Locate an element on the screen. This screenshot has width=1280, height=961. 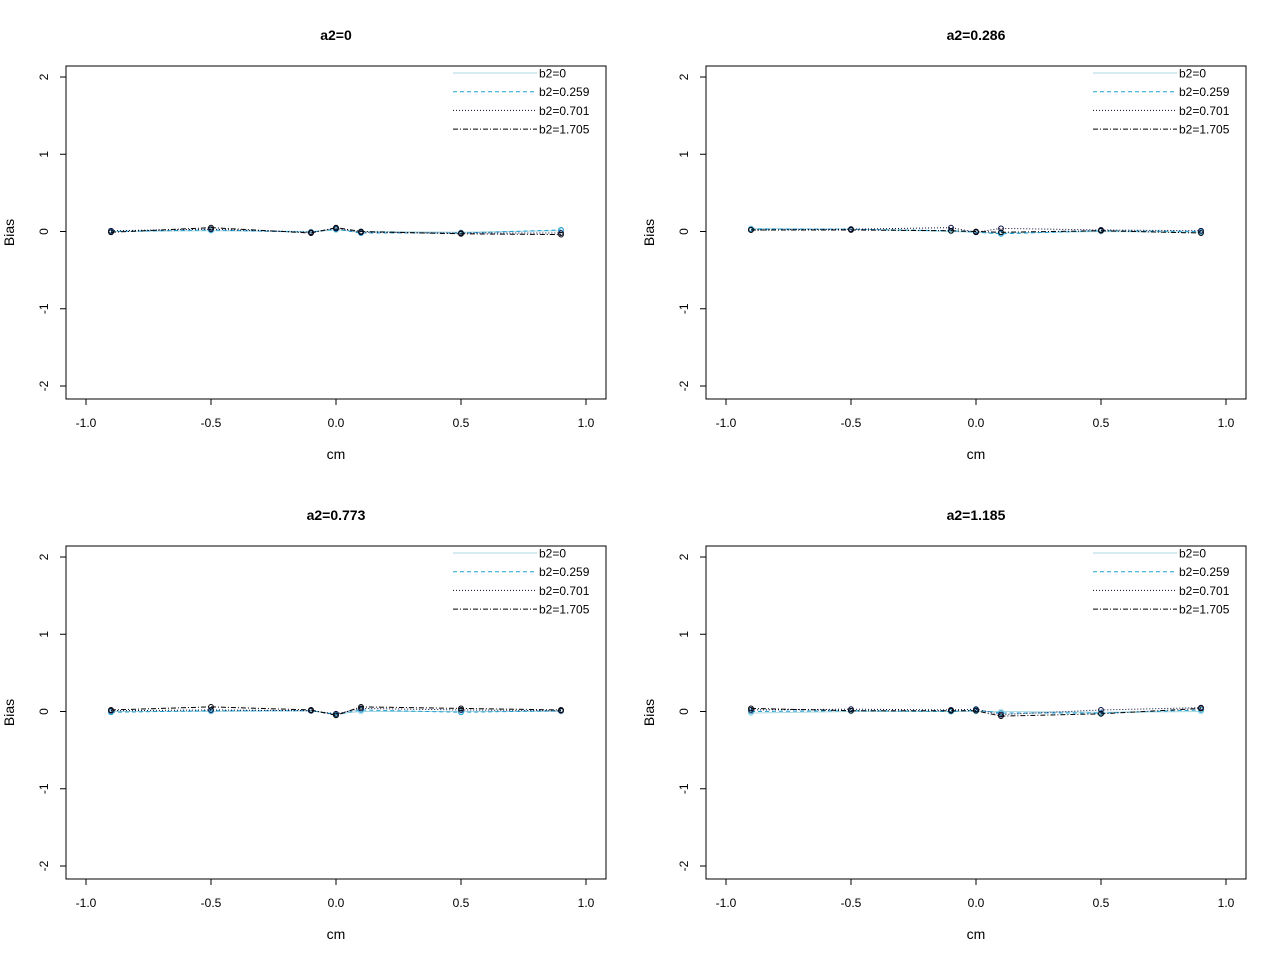
chart-title: a2=0.773 is located at coordinates (336, 515).